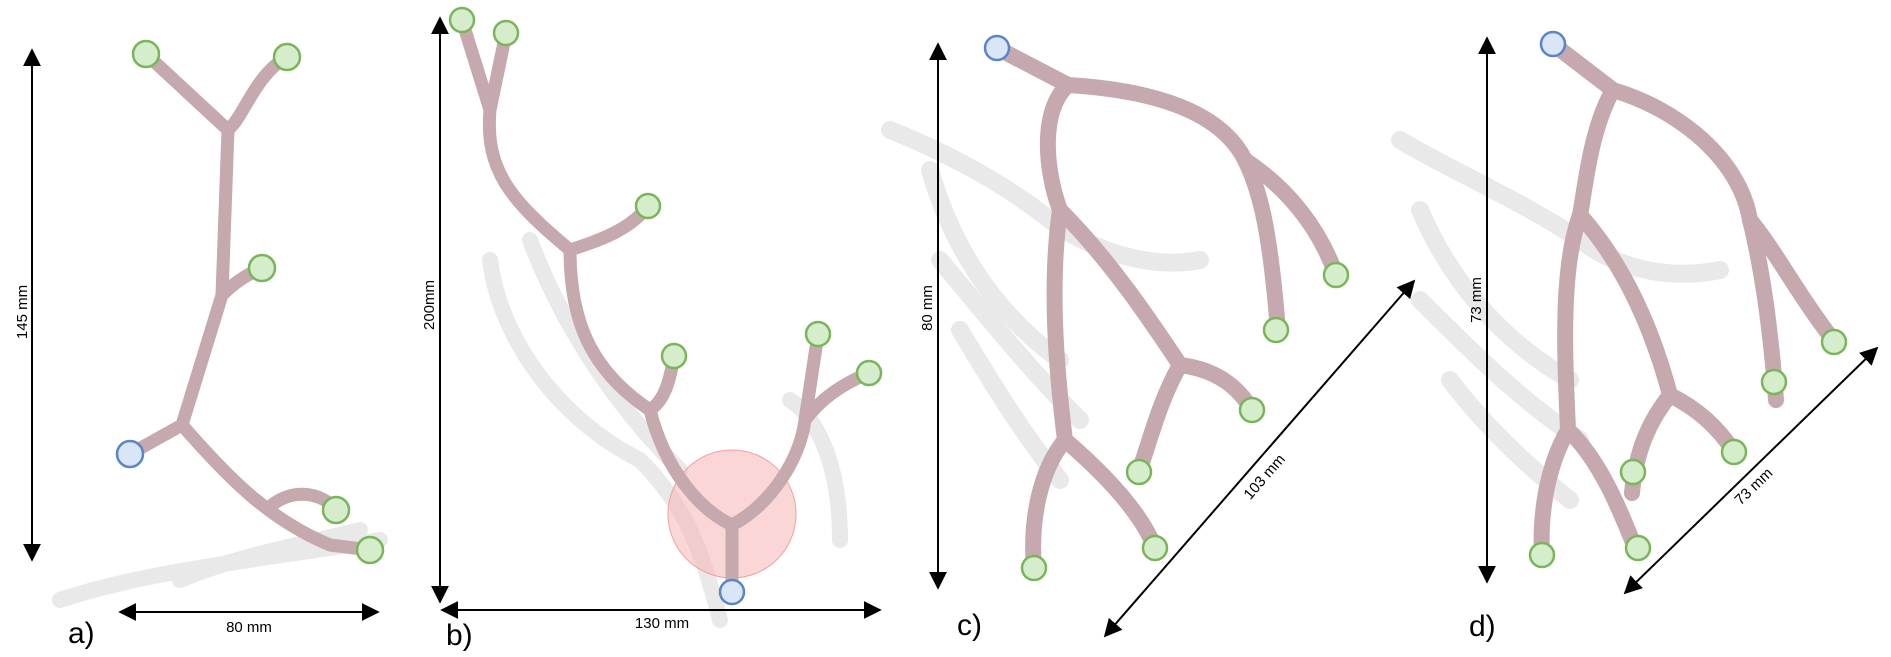 This screenshot has width=1891, height=657. What do you see at coordinates (665, 196) in the screenshot?
I see `panel-b-outlets` at bounding box center [665, 196].